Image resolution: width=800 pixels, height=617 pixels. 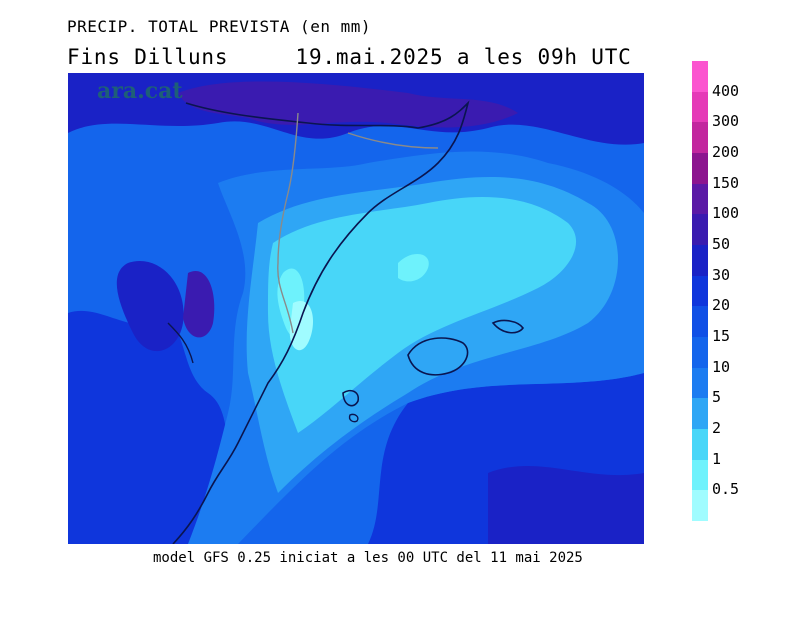 I want to click on map-subtitle: Fins Dilluns 19.mai.2025 a les 09h UTC, so click(x=349, y=57).